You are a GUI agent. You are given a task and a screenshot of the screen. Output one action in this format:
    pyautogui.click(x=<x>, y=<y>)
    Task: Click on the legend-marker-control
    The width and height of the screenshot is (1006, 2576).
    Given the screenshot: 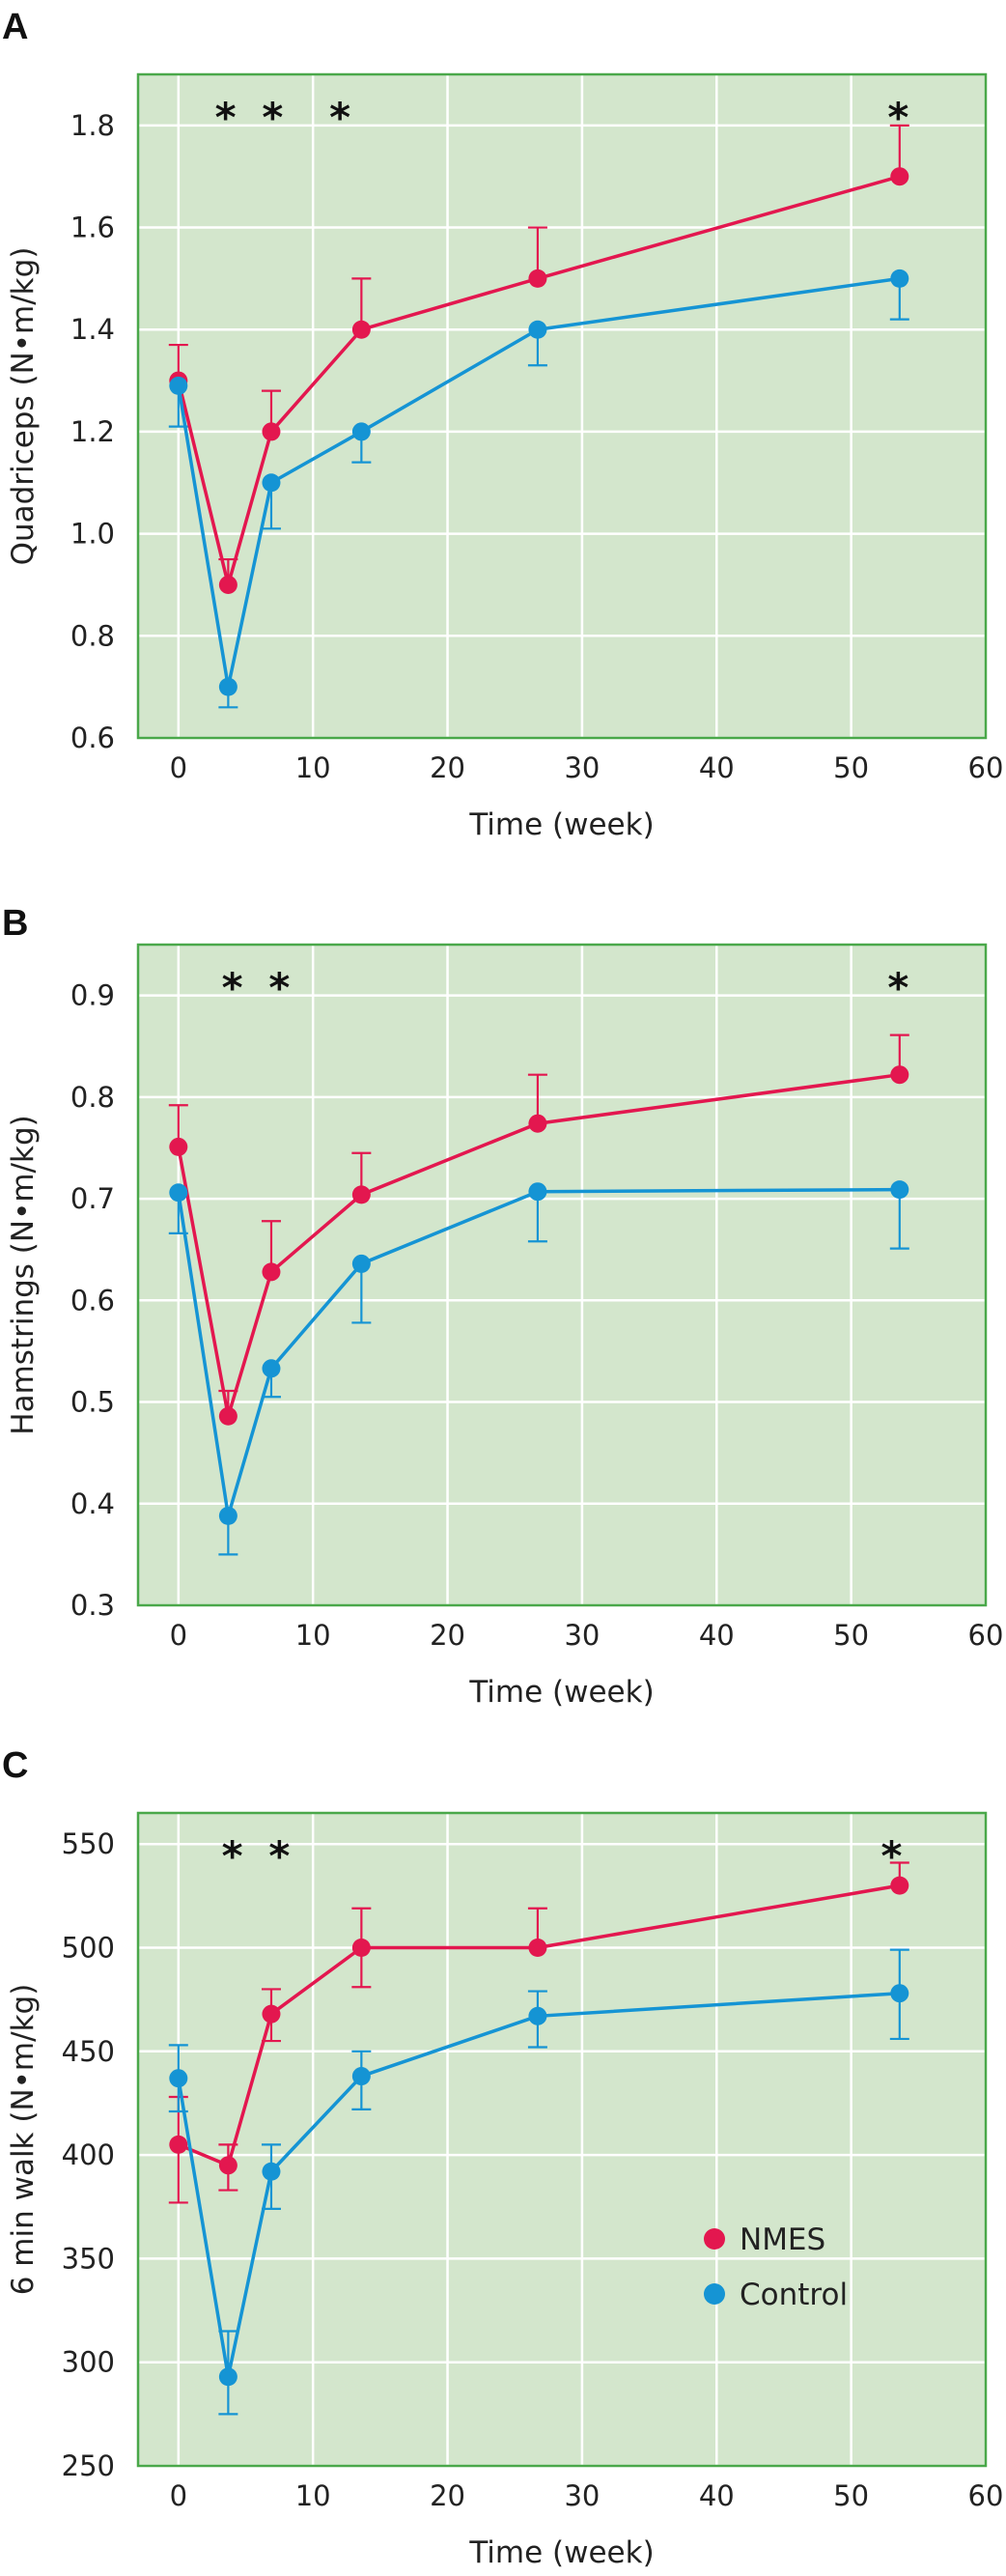 What is the action you would take?
    pyautogui.click(x=714, y=2294)
    